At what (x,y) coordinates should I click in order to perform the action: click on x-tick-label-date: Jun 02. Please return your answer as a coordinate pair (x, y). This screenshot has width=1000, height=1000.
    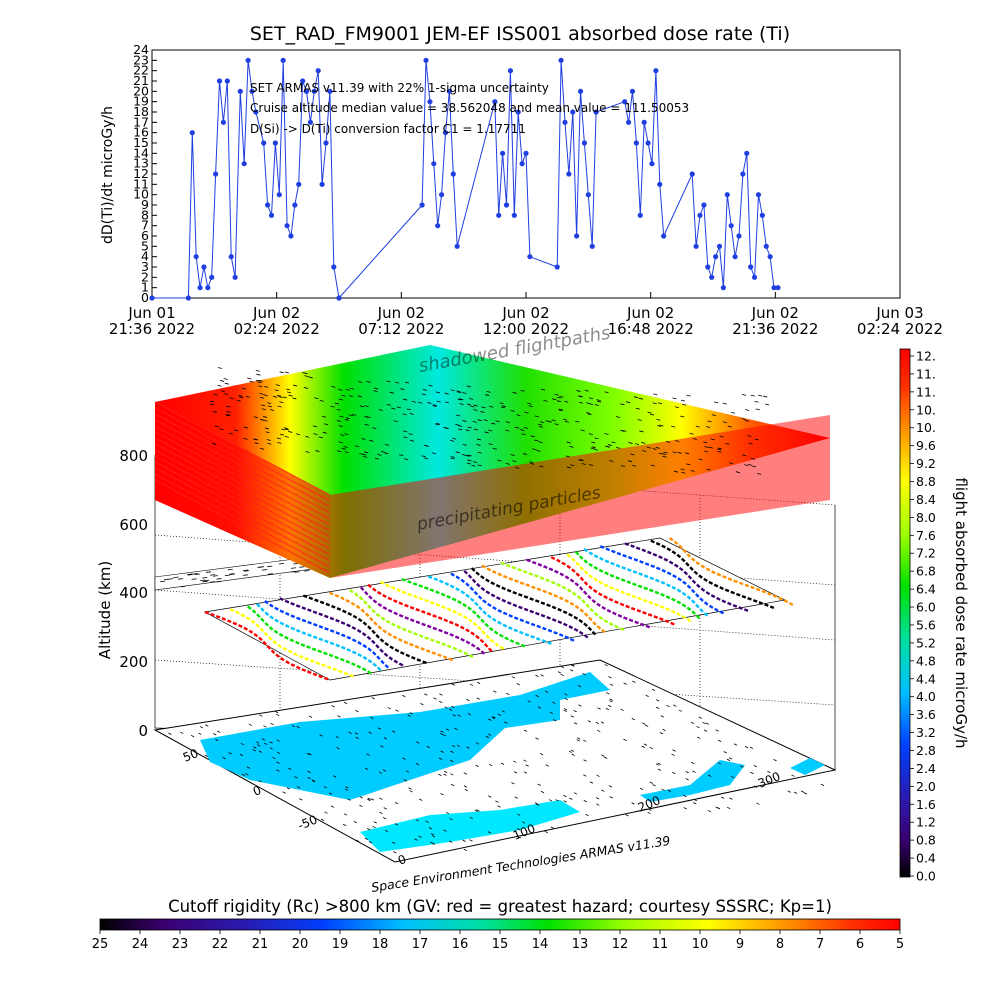
    Looking at the image, I should click on (276, 313).